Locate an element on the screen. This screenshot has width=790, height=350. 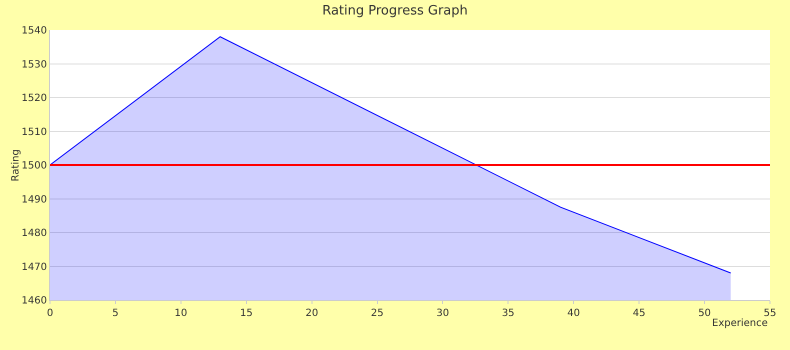
y-tick-label: 1510 is located at coordinates (34, 132).